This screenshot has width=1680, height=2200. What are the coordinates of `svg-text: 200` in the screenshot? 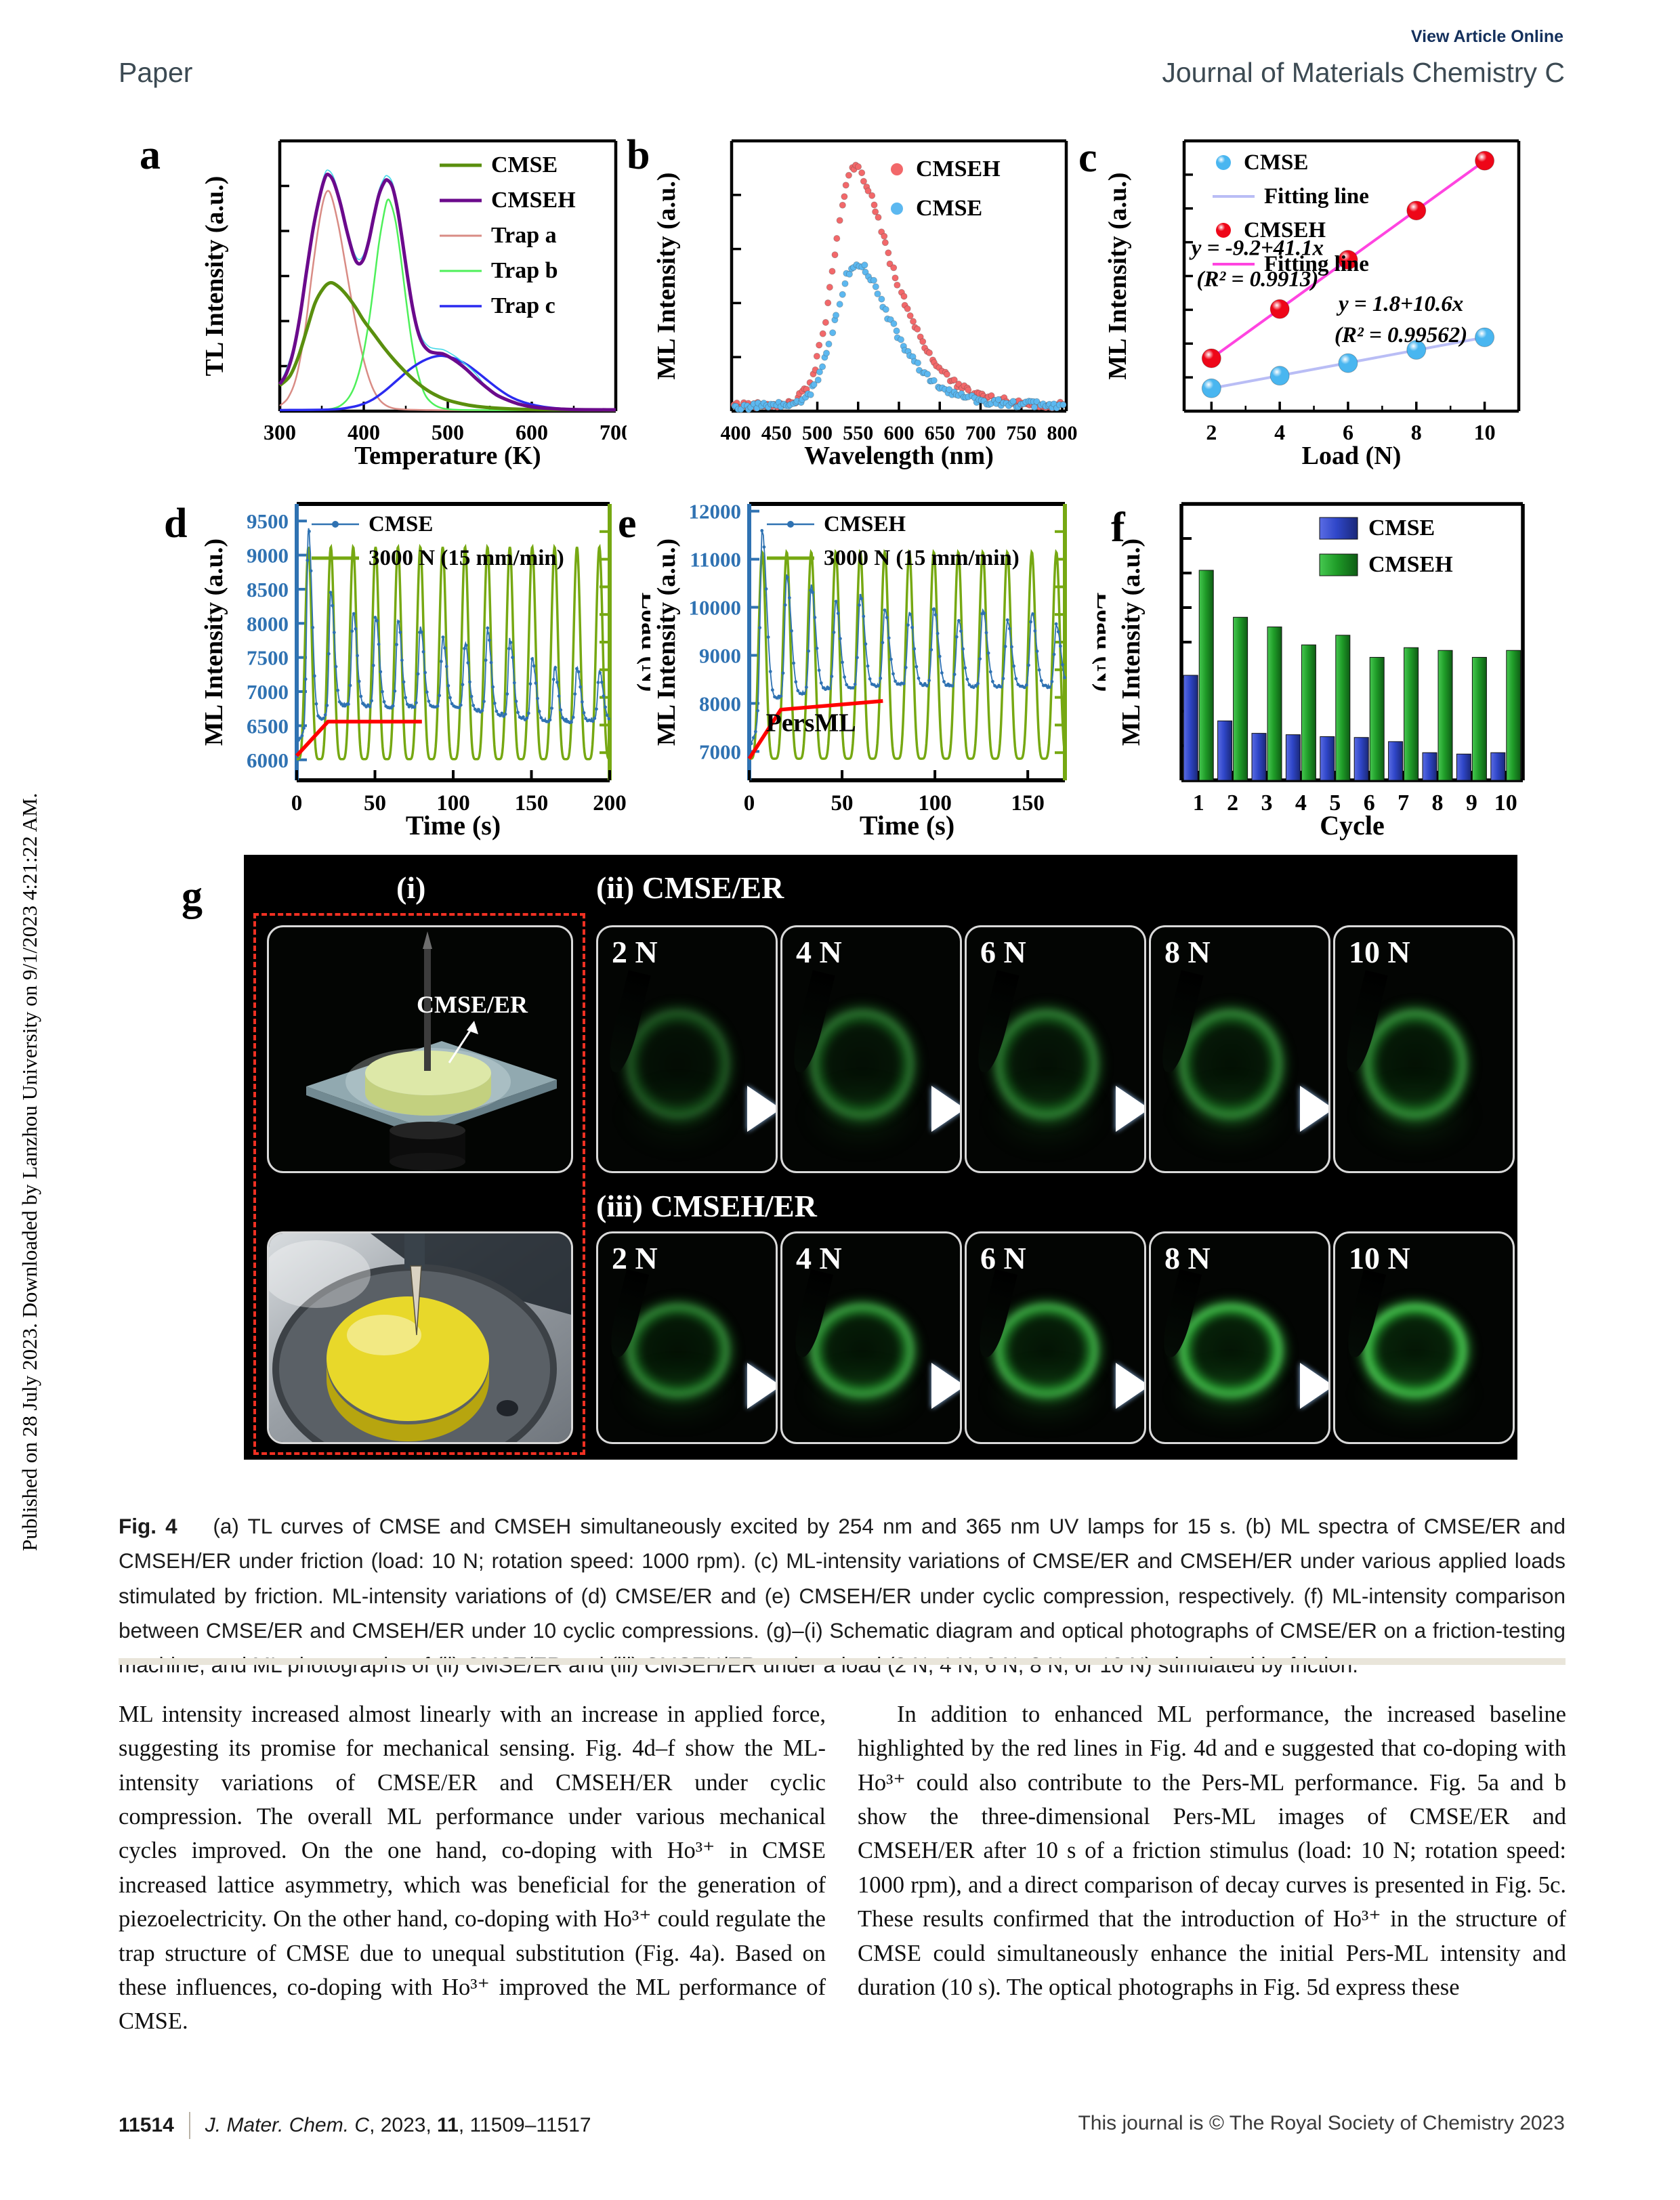 It's located at (610, 803).